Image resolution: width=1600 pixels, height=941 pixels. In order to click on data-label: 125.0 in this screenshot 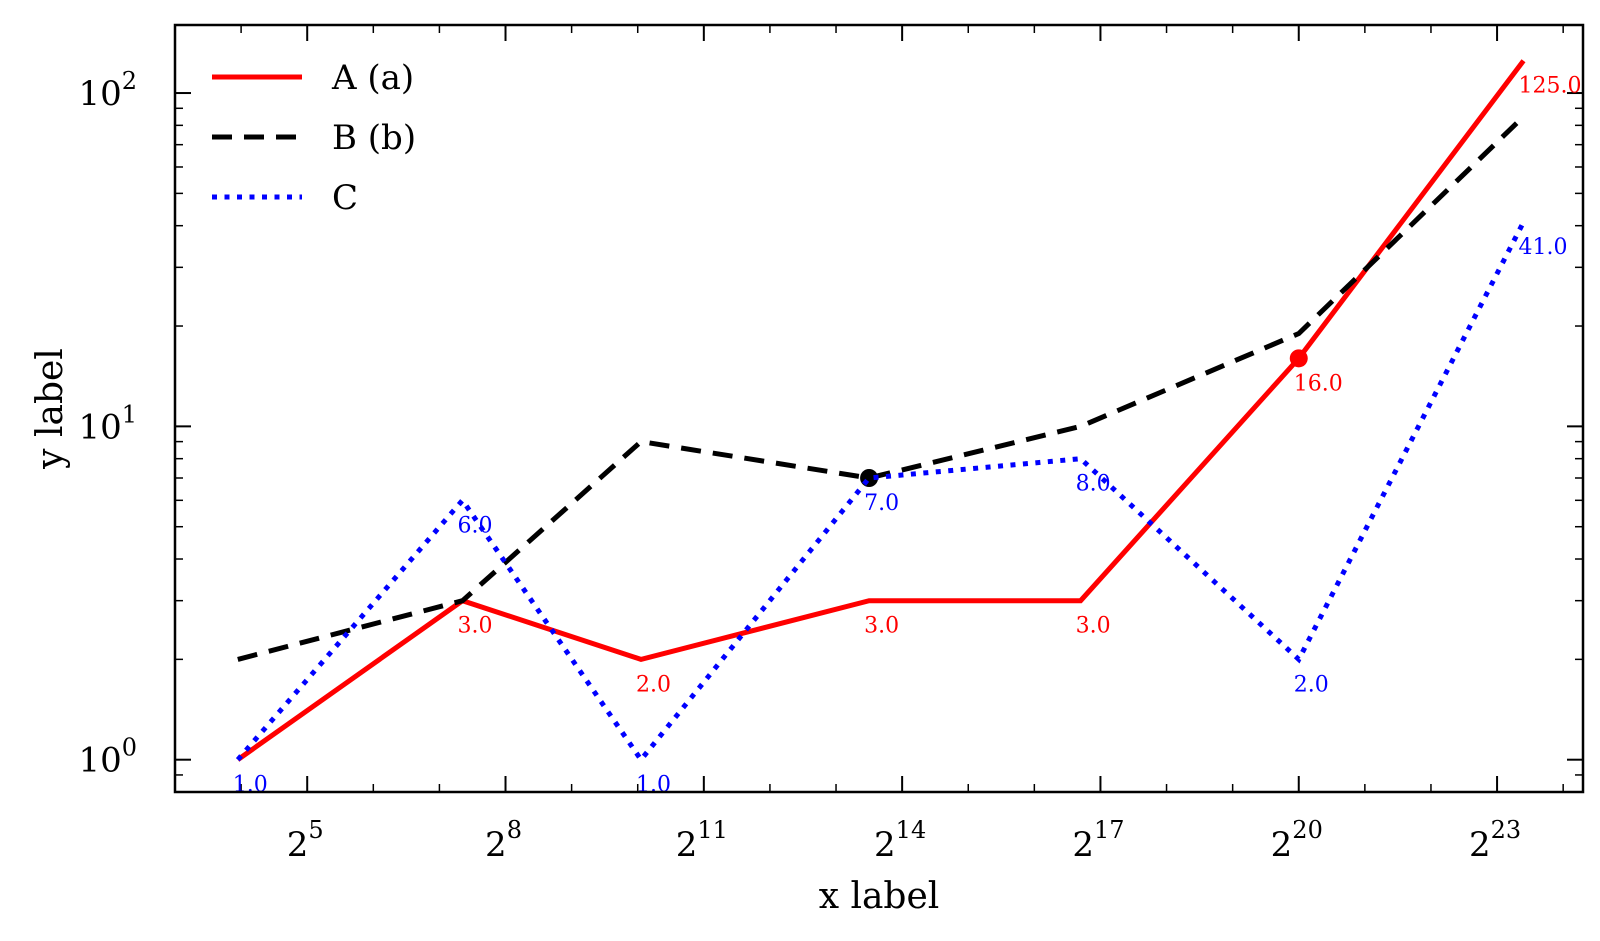, I will do `click(1550, 86)`.